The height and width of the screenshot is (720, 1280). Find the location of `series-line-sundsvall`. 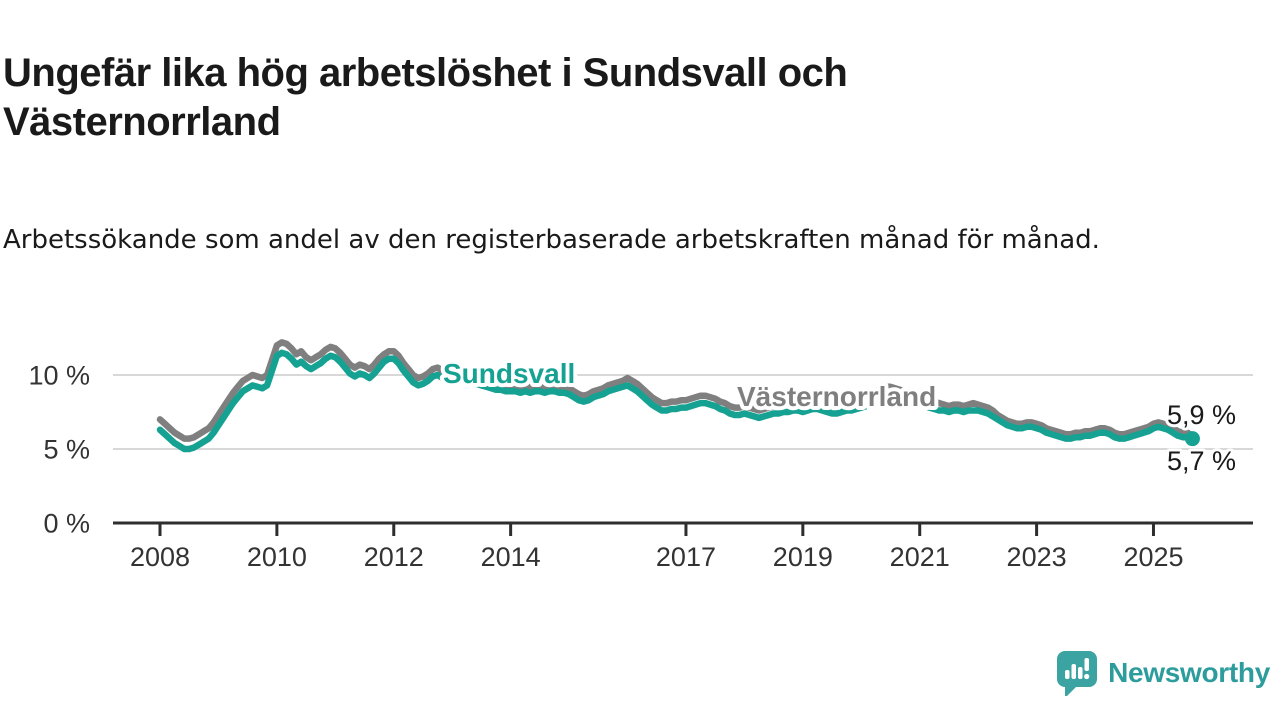

series-line-sundsvall is located at coordinates (676, 401).